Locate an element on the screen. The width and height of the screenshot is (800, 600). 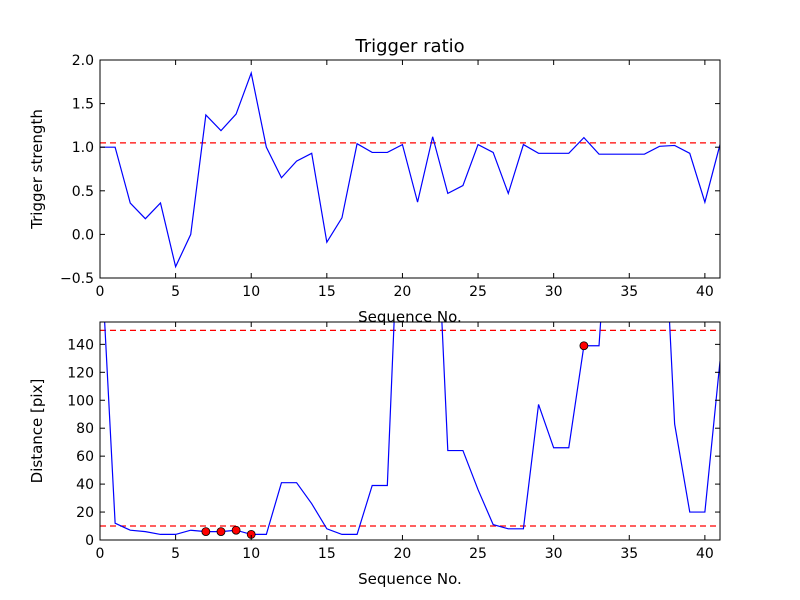
y-tick-label: 0.0 is located at coordinates (83, 235).